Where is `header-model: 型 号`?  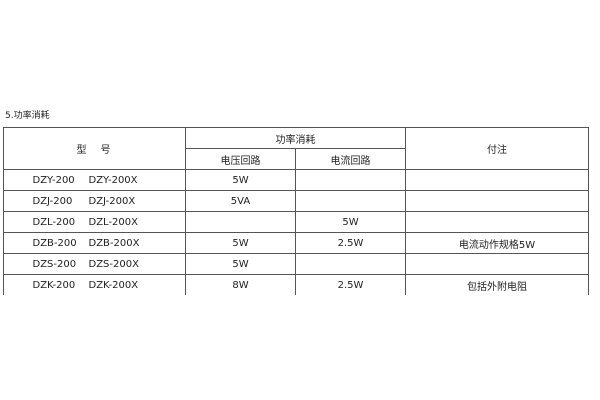 header-model: 型 号 is located at coordinates (94, 148).